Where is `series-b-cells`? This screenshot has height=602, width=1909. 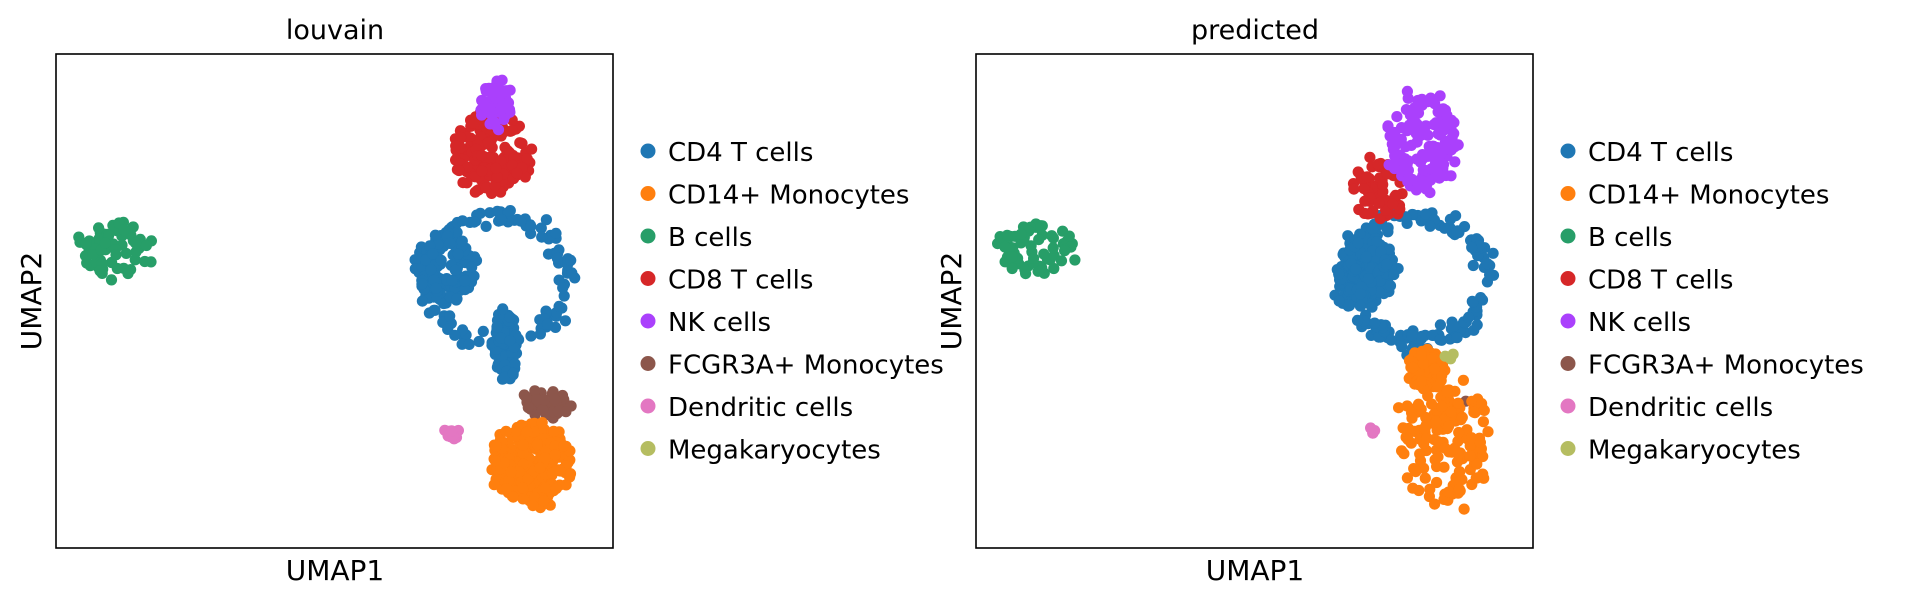 series-b-cells is located at coordinates (115, 251).